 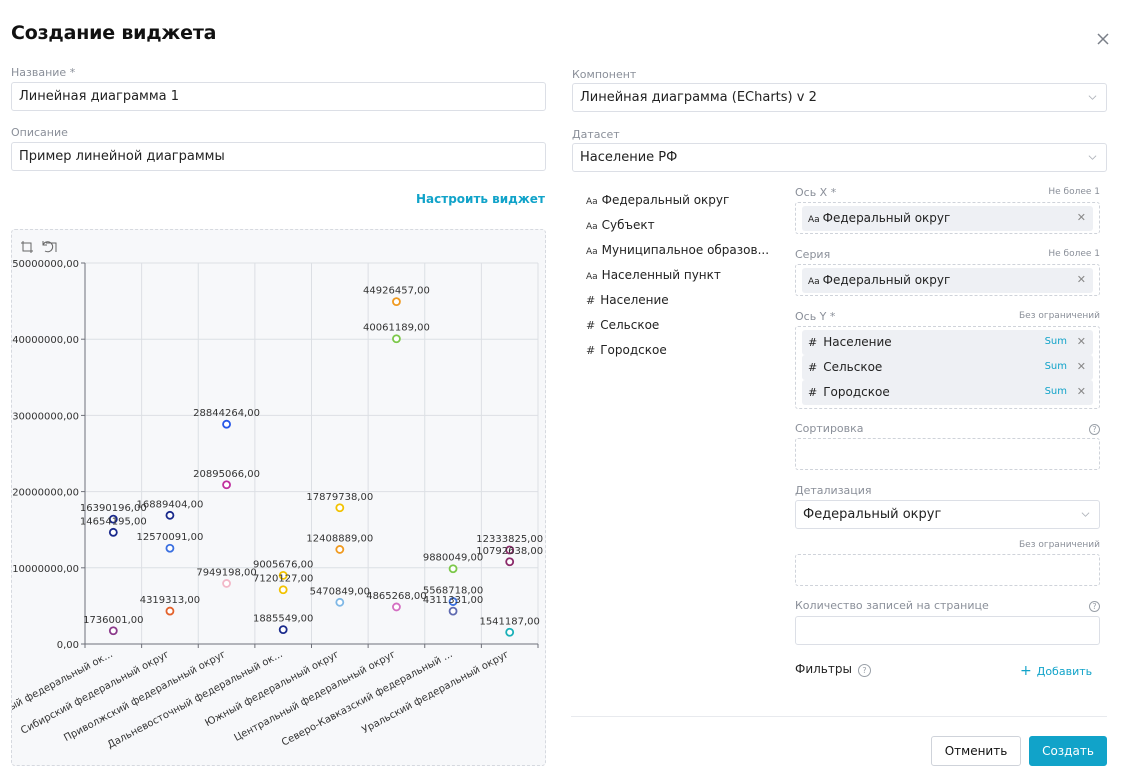 What do you see at coordinates (872, 514) in the screenshot?
I see `detail-value: Федеральный округ` at bounding box center [872, 514].